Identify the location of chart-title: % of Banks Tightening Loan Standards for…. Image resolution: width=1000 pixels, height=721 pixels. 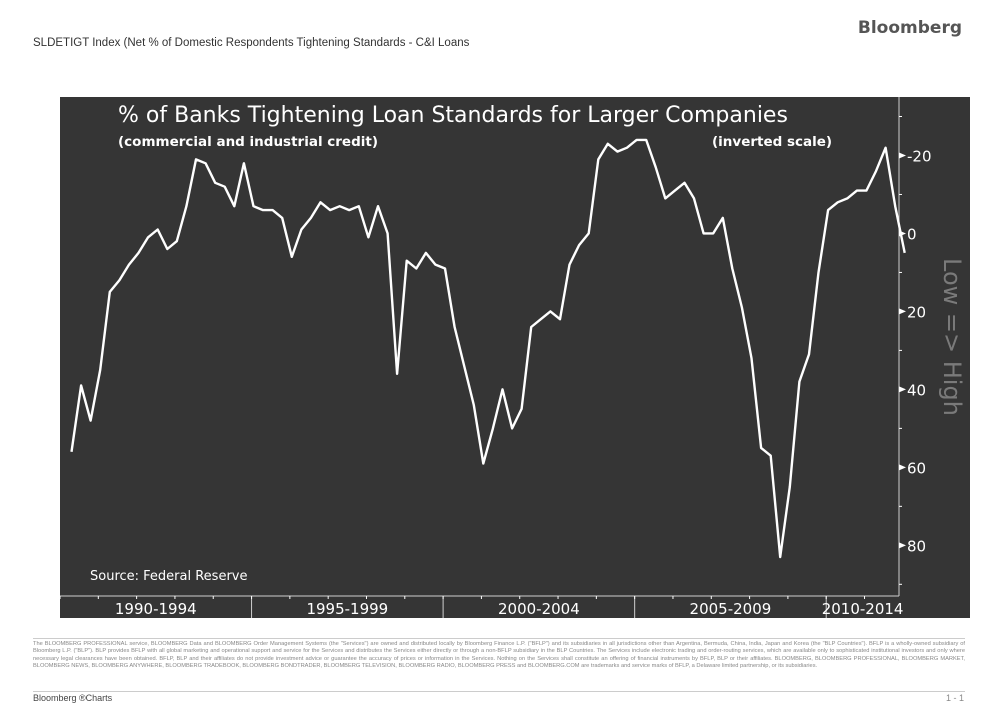
(453, 115).